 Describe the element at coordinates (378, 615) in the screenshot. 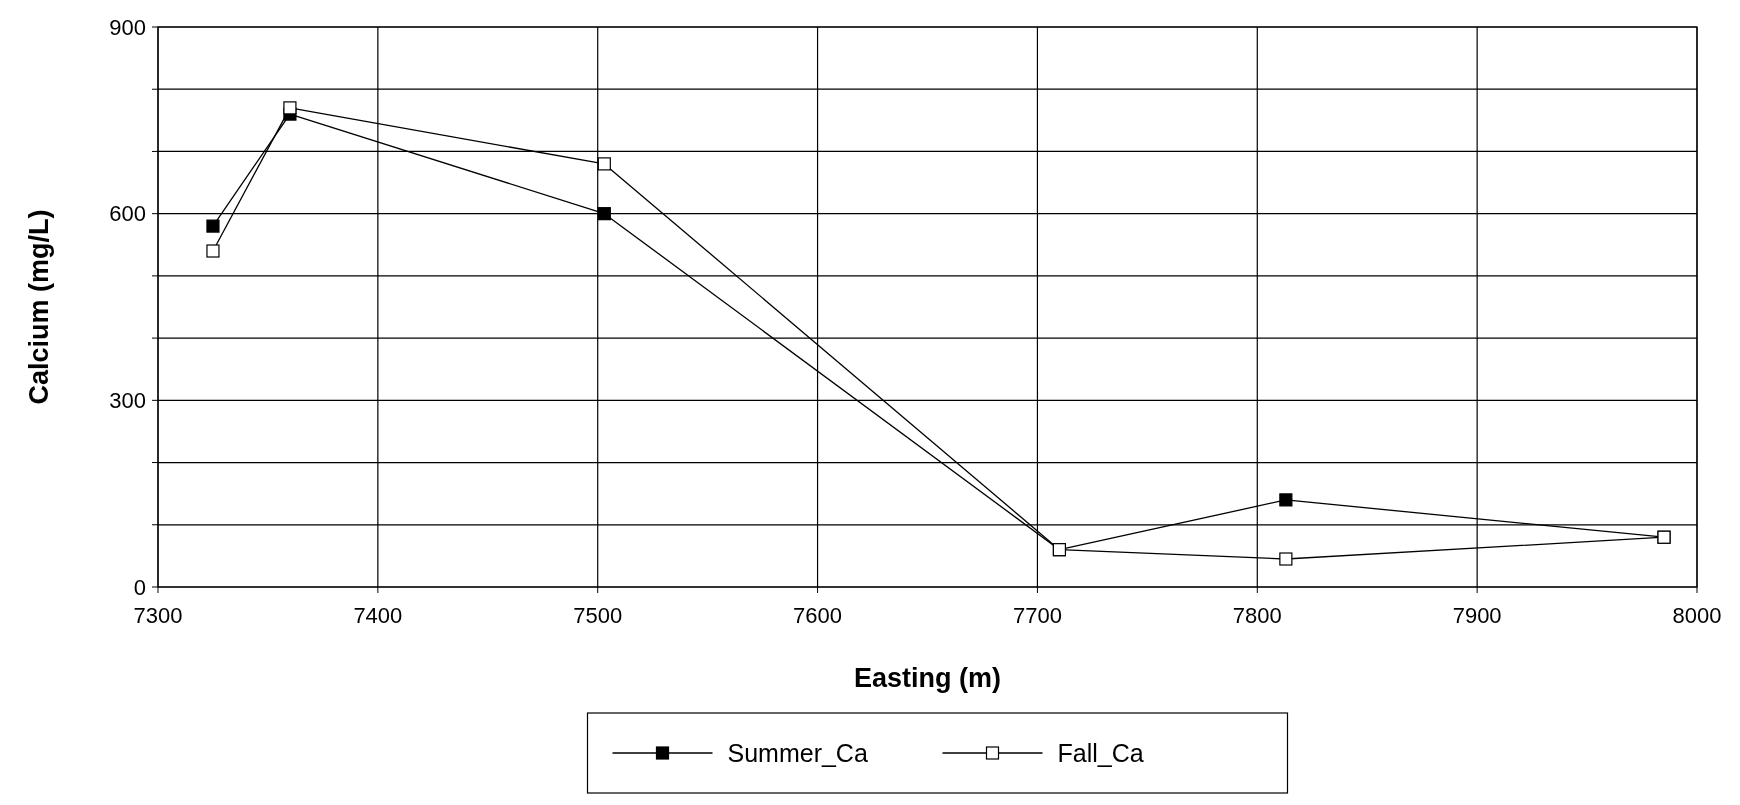

I see `x-tick-label: 7400` at that location.